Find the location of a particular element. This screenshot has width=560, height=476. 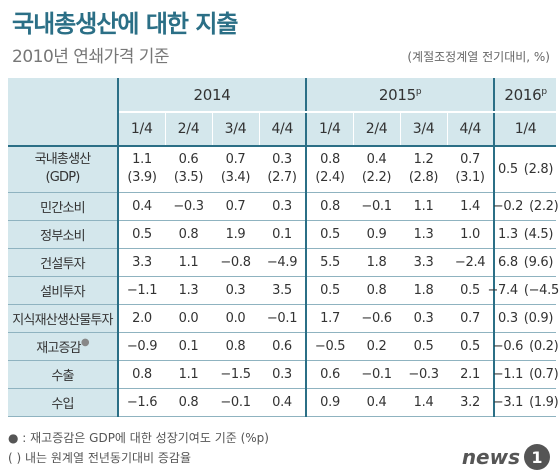

table-cell: 0.2 is located at coordinates (377, 346).